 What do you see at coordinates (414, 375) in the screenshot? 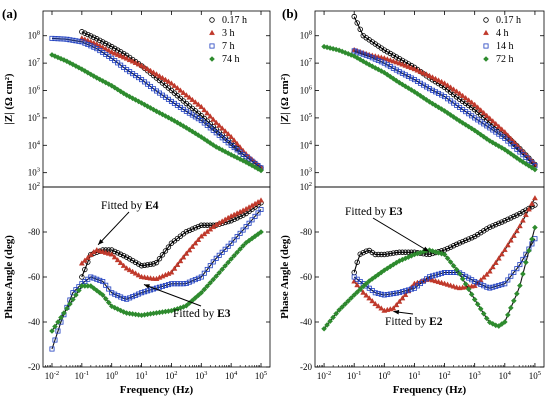
I see `x-tick-label: 10¹` at bounding box center [414, 375].